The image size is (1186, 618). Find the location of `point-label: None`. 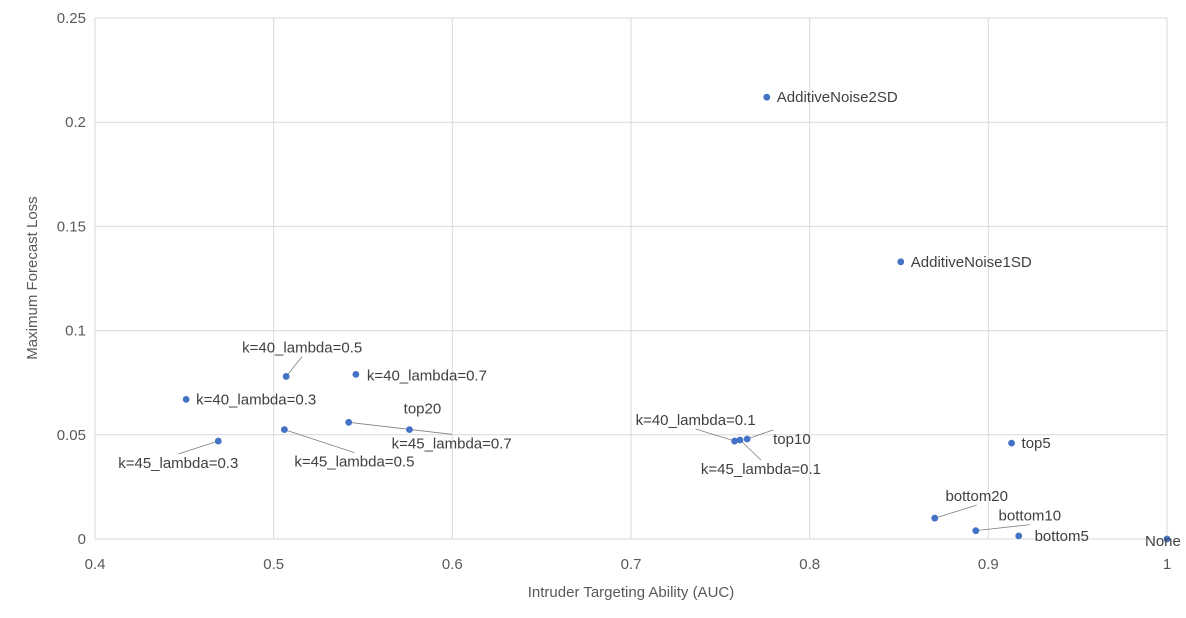

point-label: None is located at coordinates (1163, 541).